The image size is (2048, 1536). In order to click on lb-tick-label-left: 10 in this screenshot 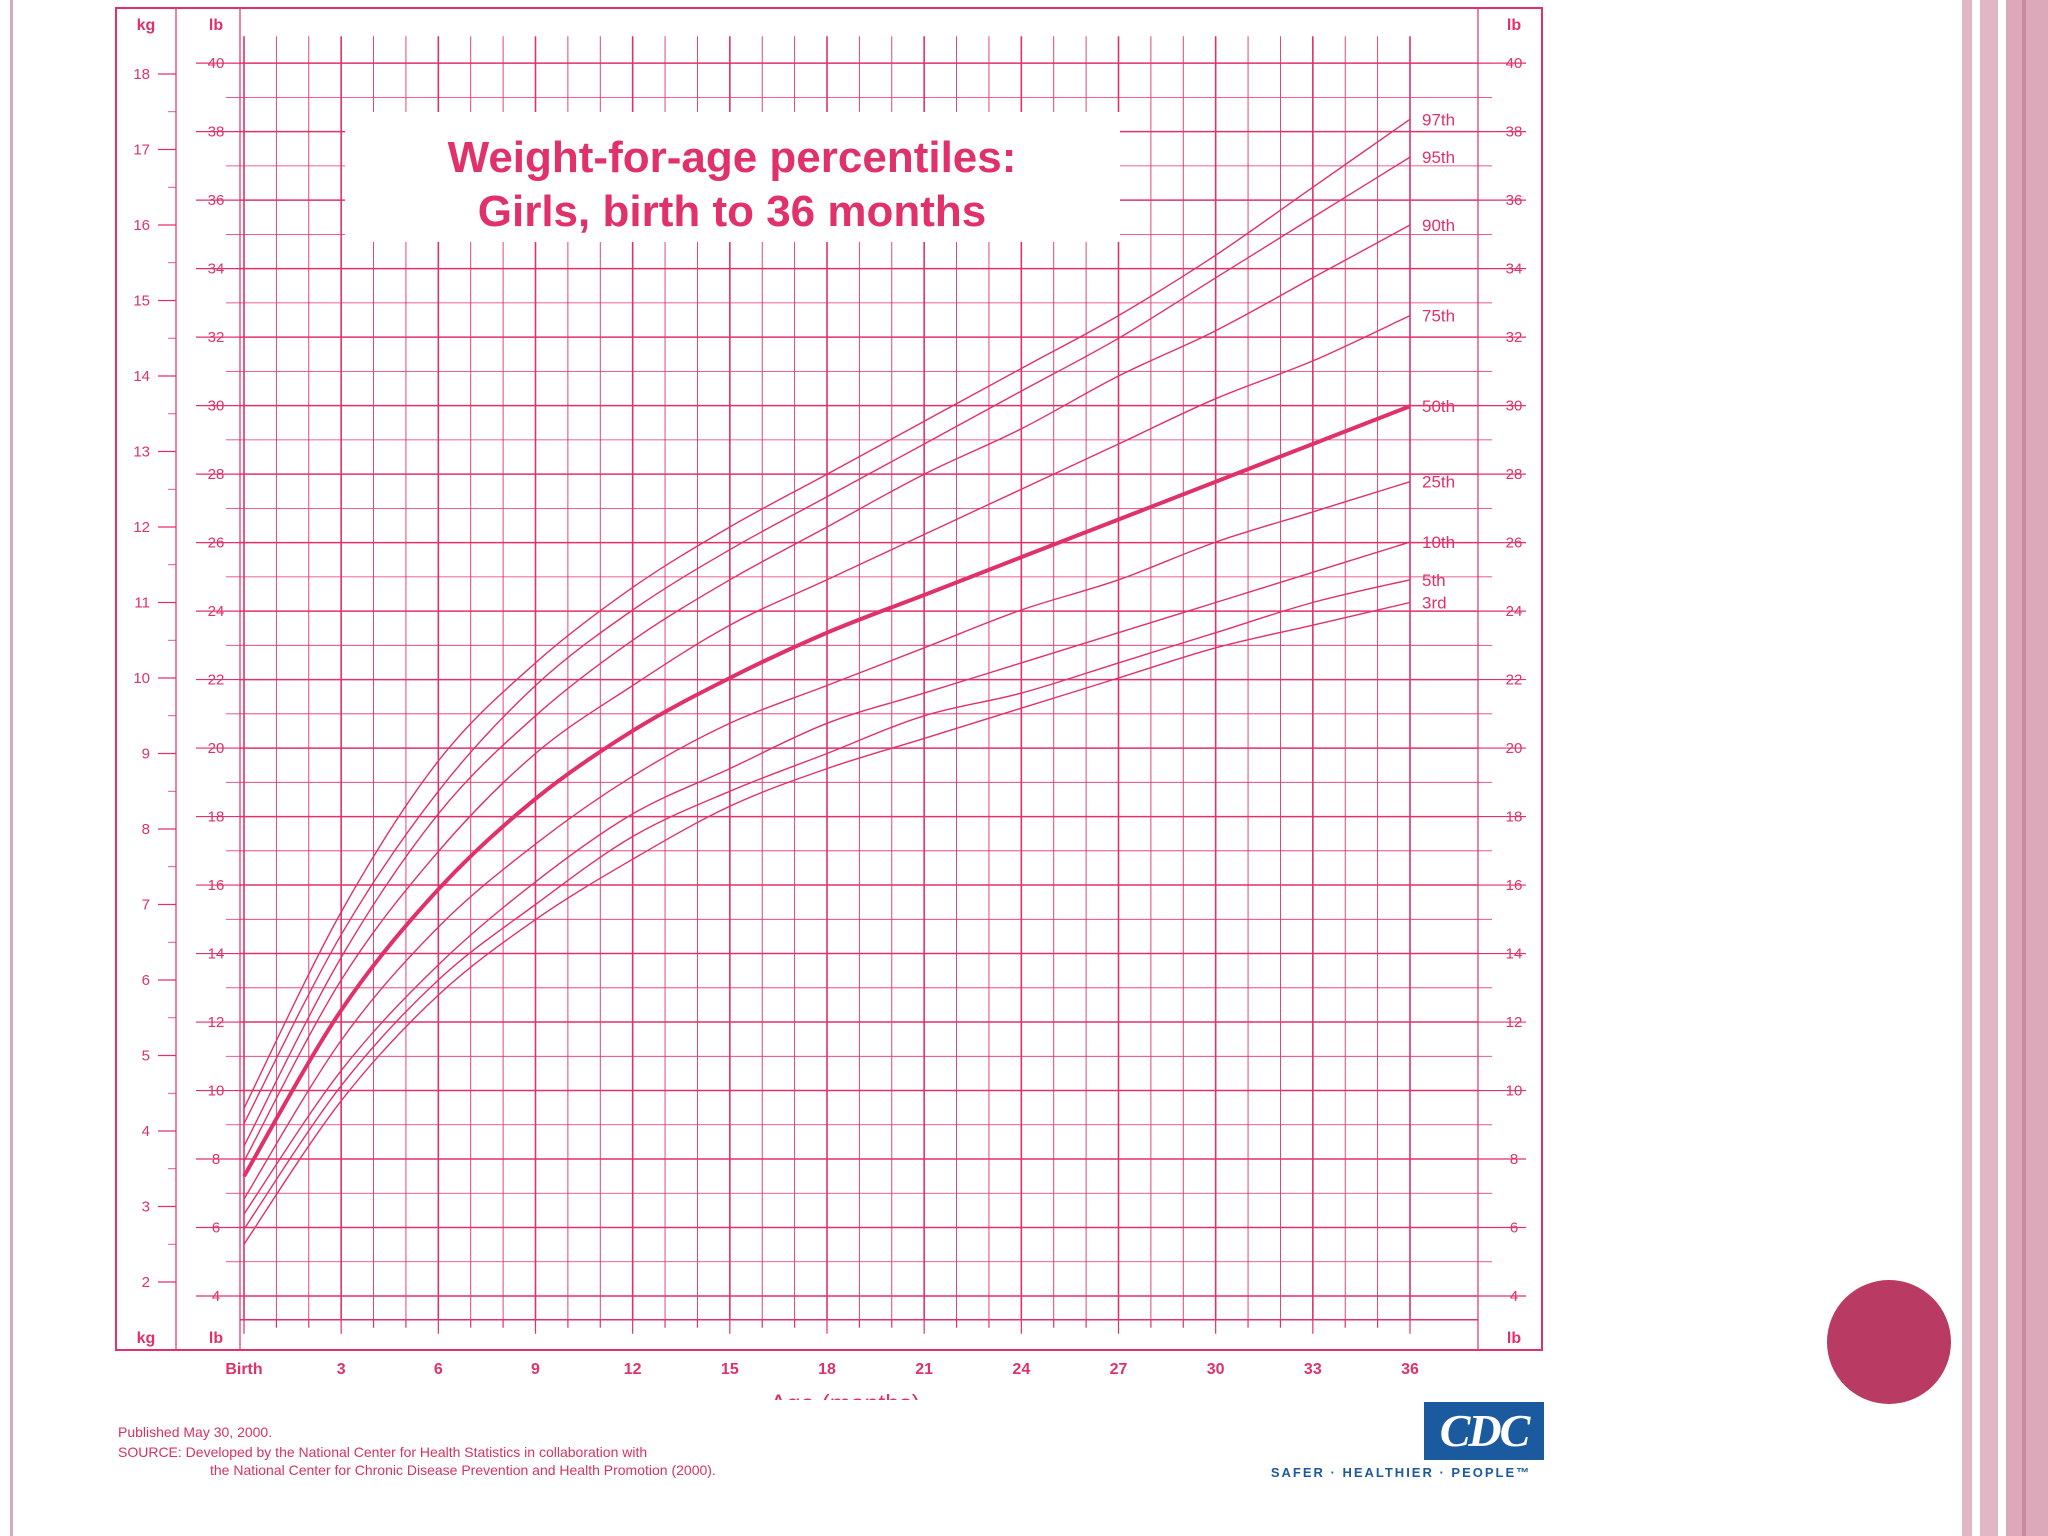, I will do `click(216, 1091)`.